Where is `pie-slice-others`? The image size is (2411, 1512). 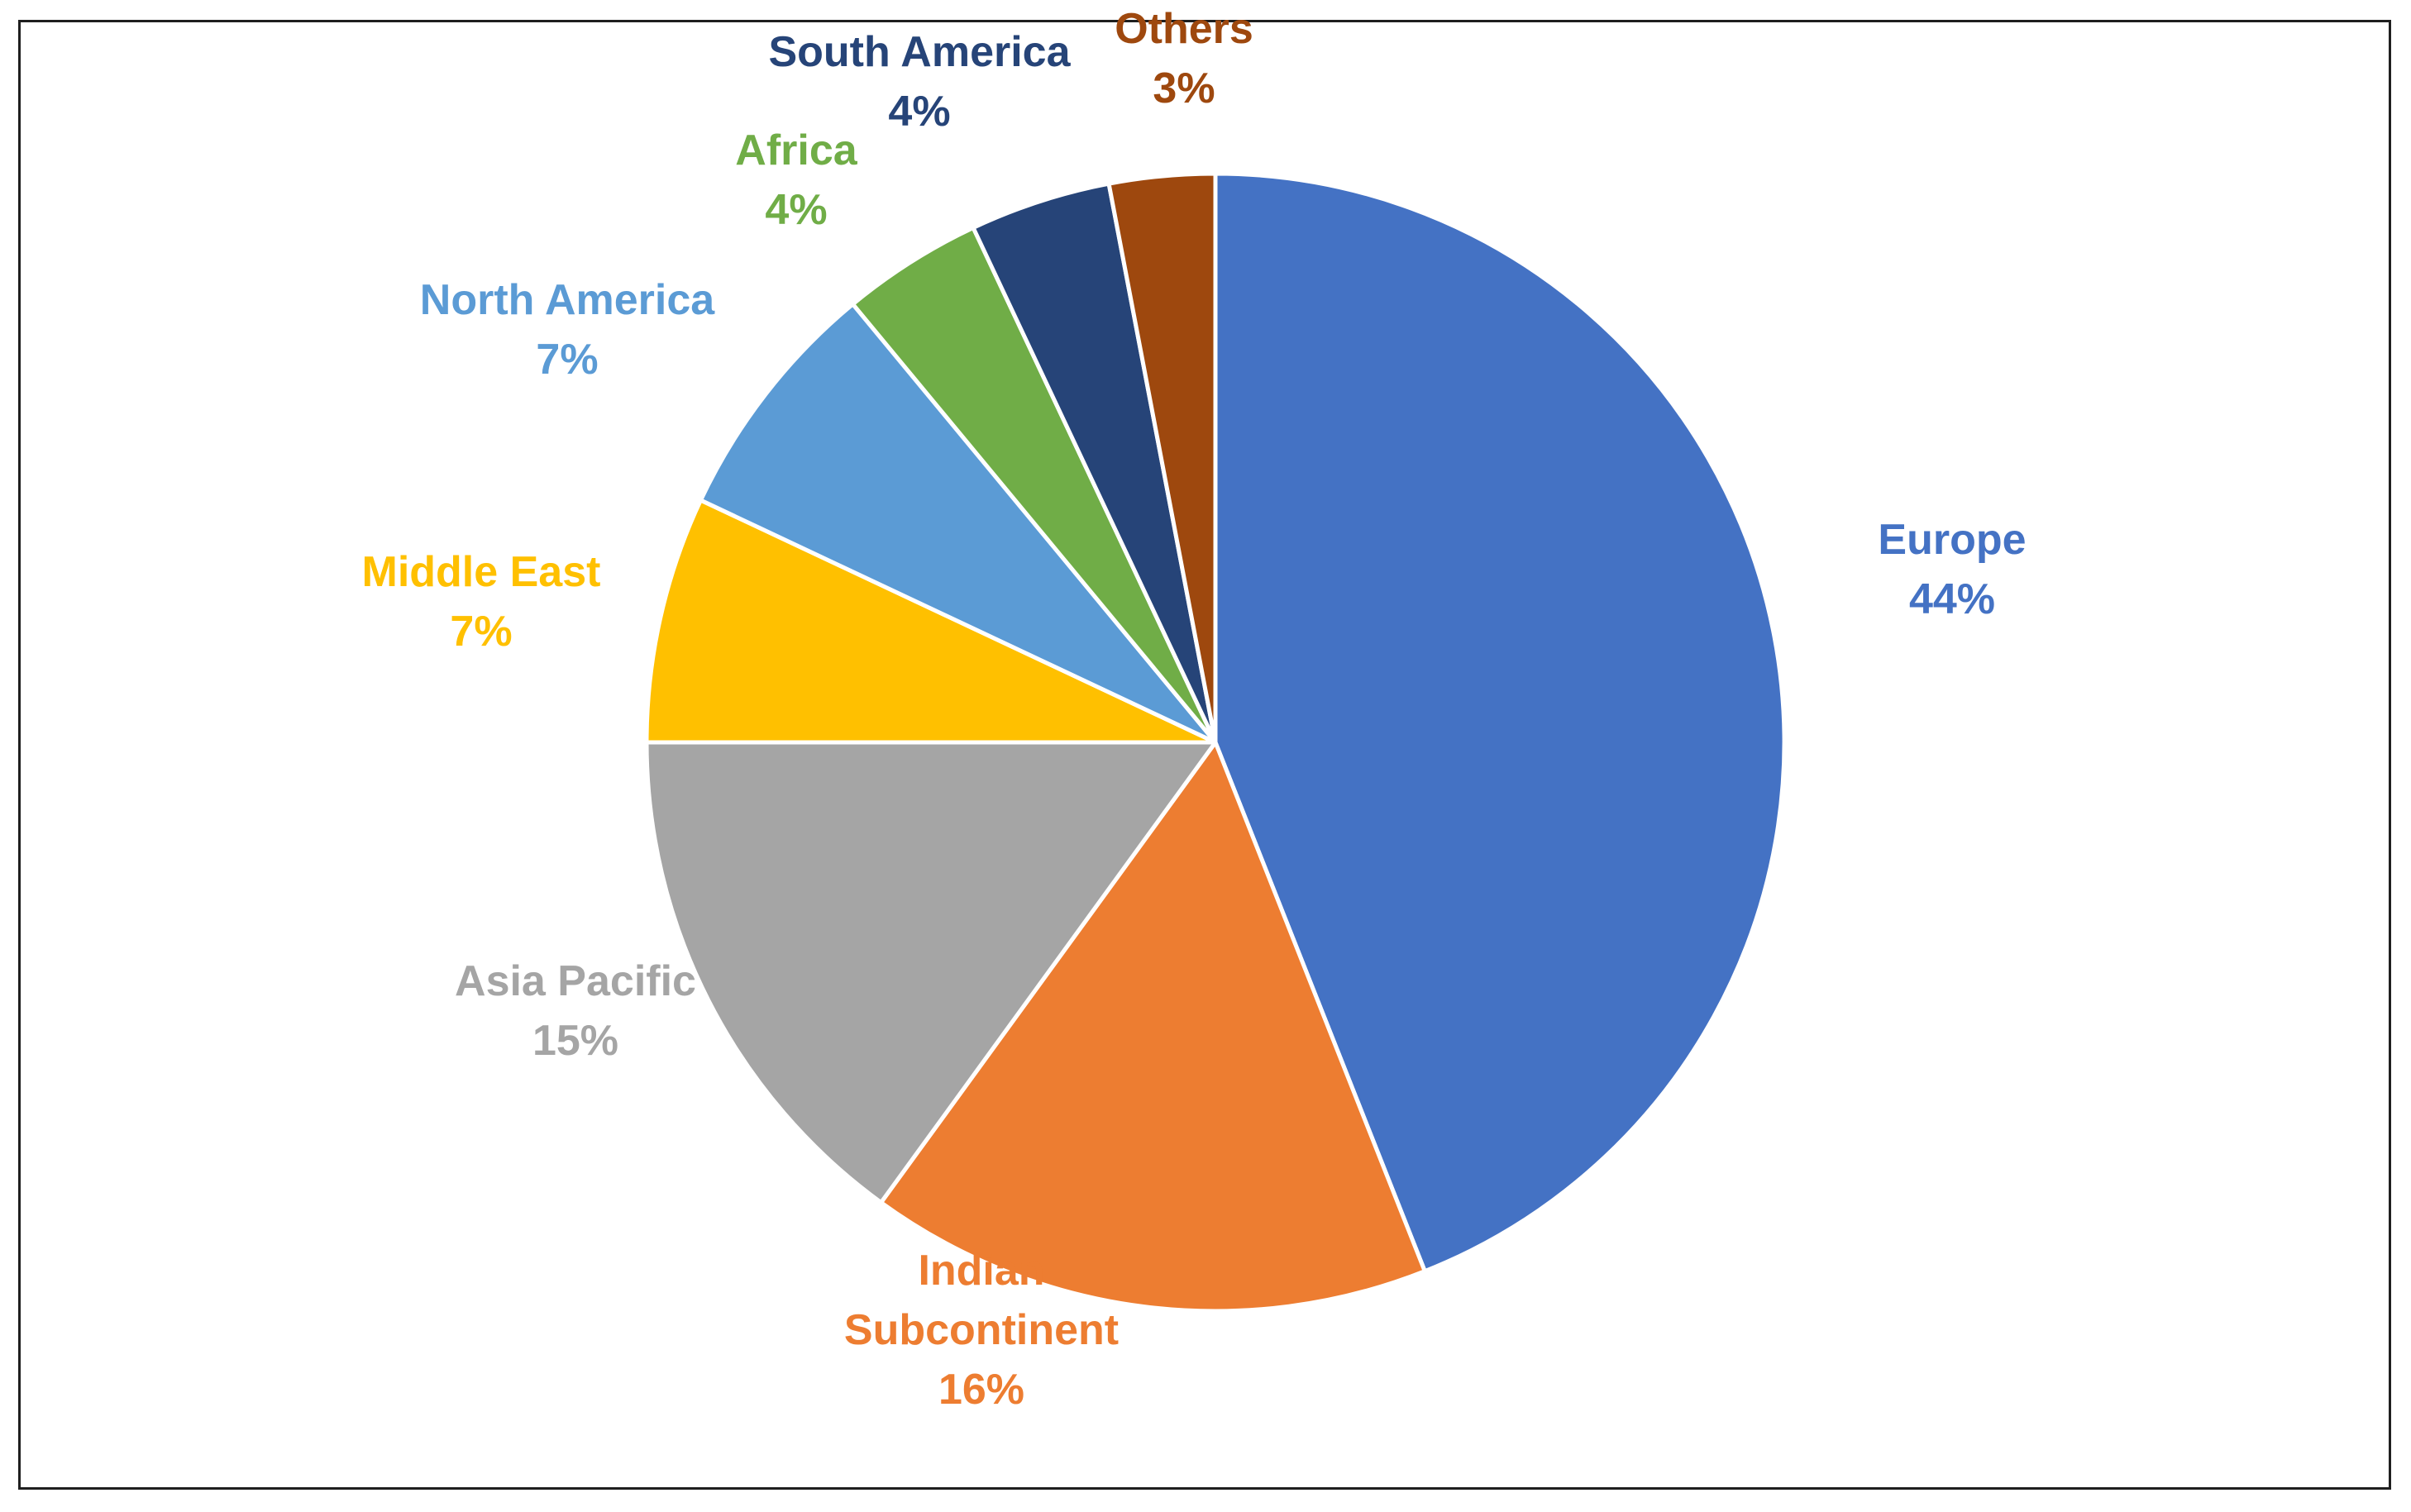
pie-slice-others is located at coordinates (1162, 458).